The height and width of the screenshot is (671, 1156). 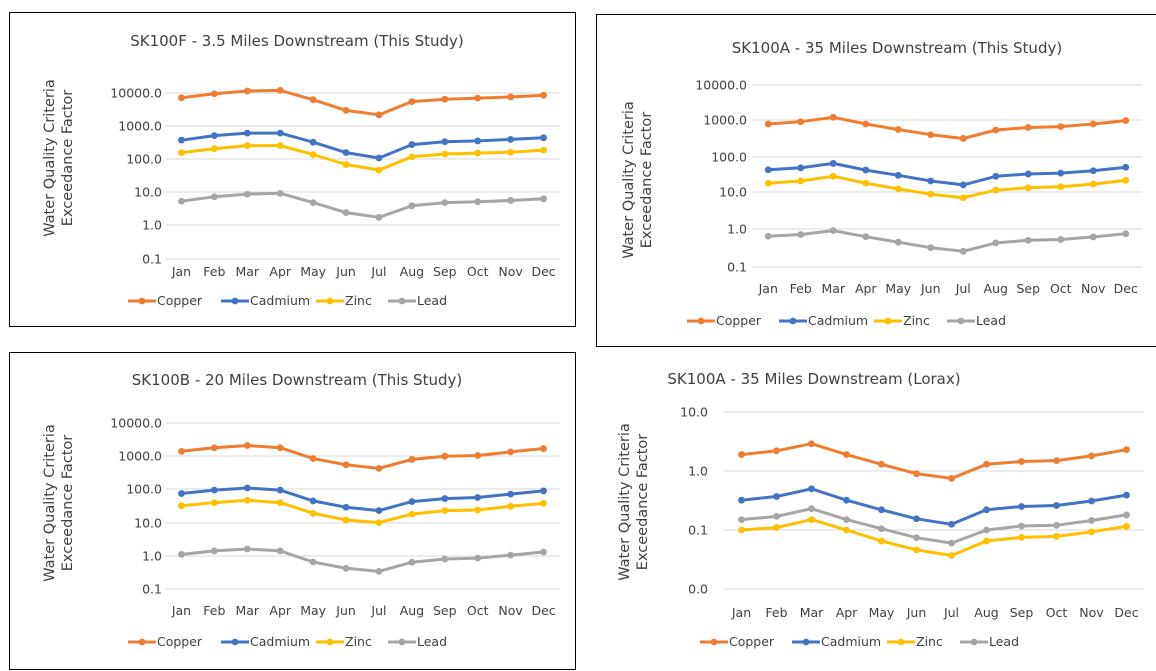 I want to click on series-line-cadmium, so click(x=934, y=506).